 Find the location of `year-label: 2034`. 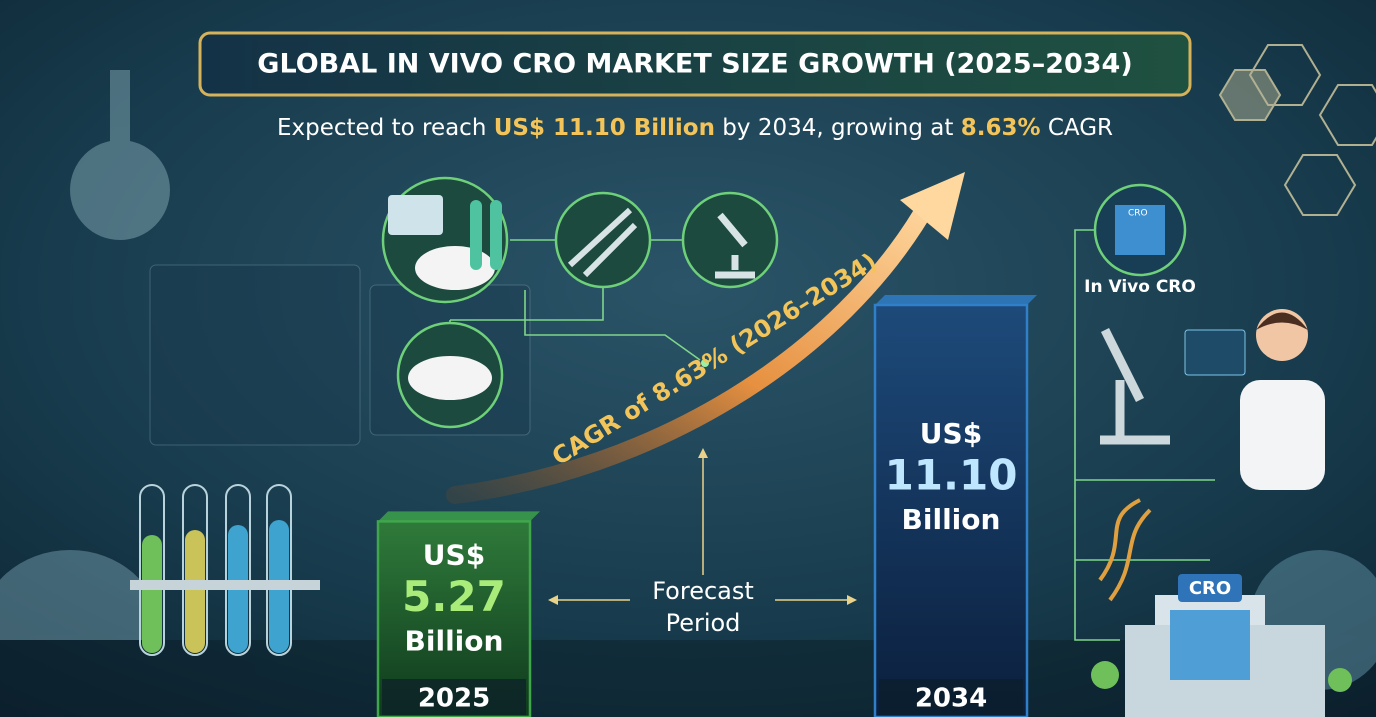

year-label: 2034 is located at coordinates (951, 699).